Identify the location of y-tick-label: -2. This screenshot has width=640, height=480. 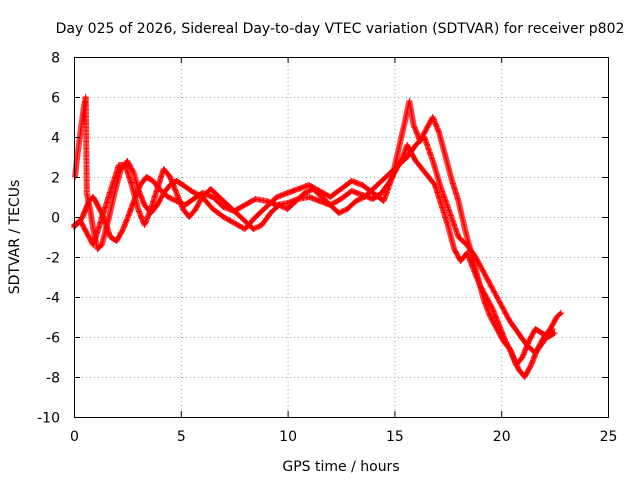
(53, 259).